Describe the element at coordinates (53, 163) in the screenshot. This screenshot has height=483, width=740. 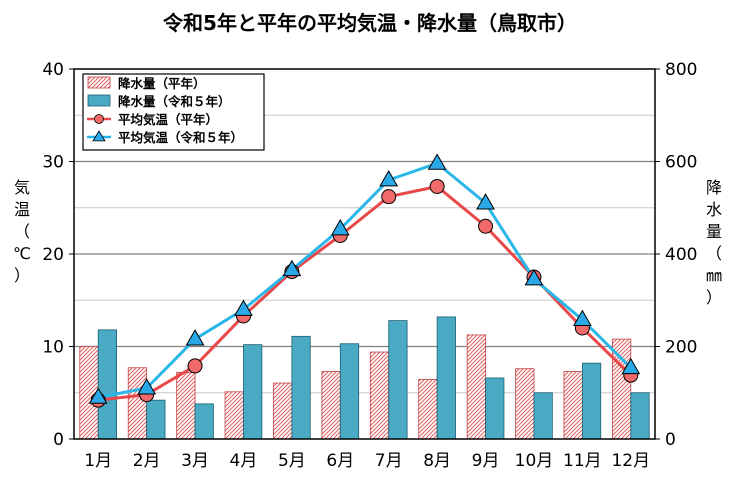
I see `left-tick-label: 30` at that location.